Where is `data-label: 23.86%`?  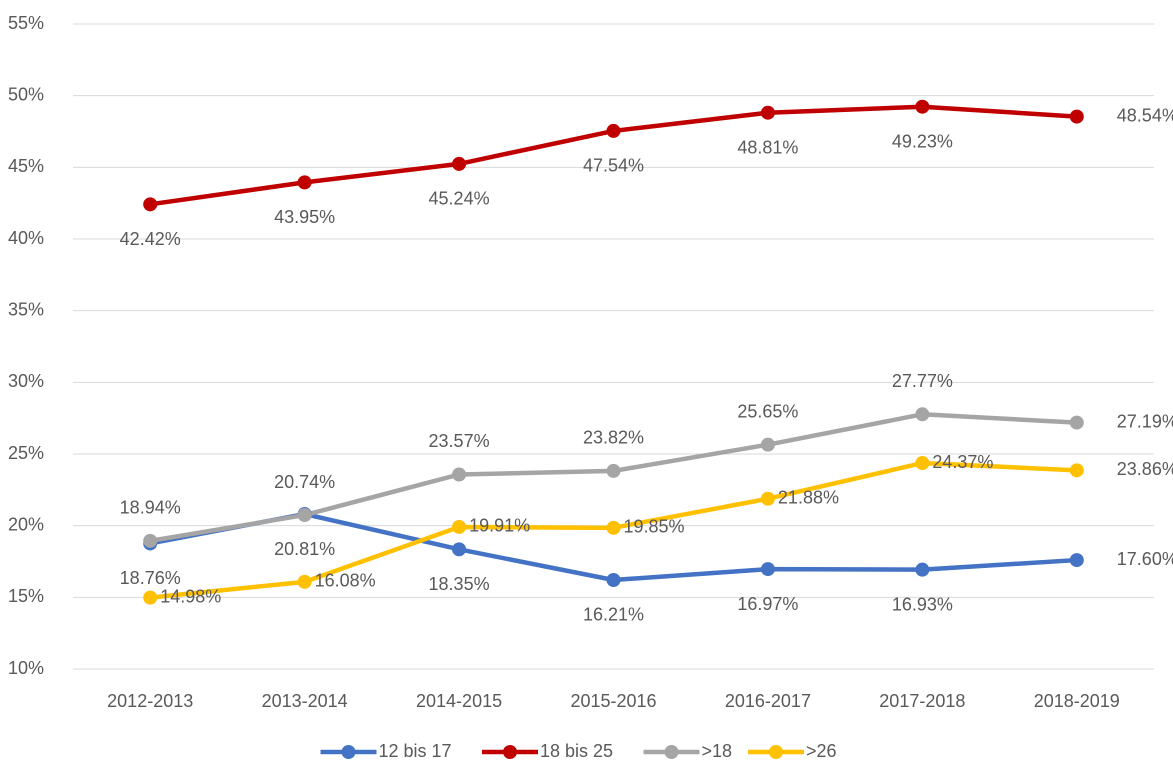
data-label: 23.86% is located at coordinates (1145, 469).